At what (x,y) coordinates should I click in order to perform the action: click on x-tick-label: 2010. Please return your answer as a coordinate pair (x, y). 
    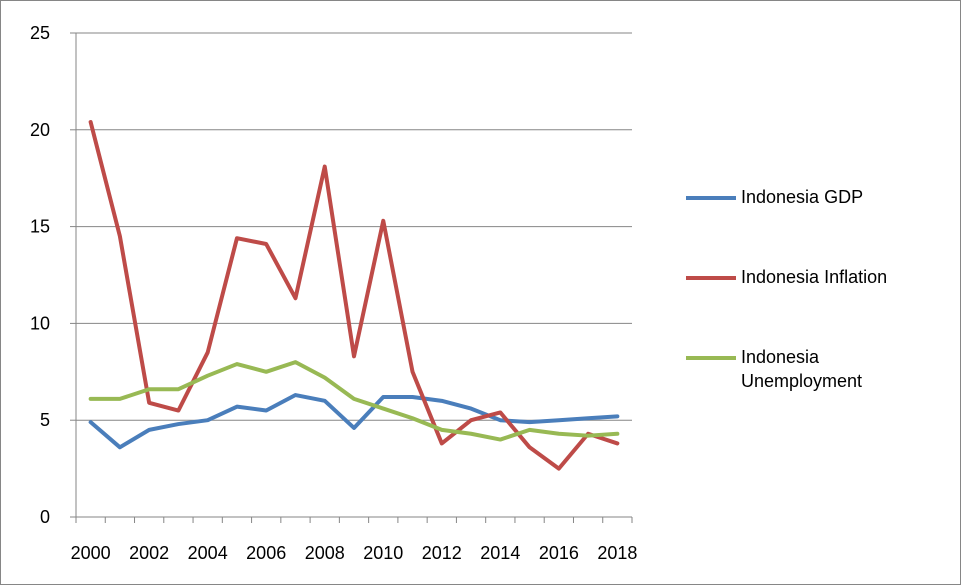
    Looking at the image, I should click on (383, 553).